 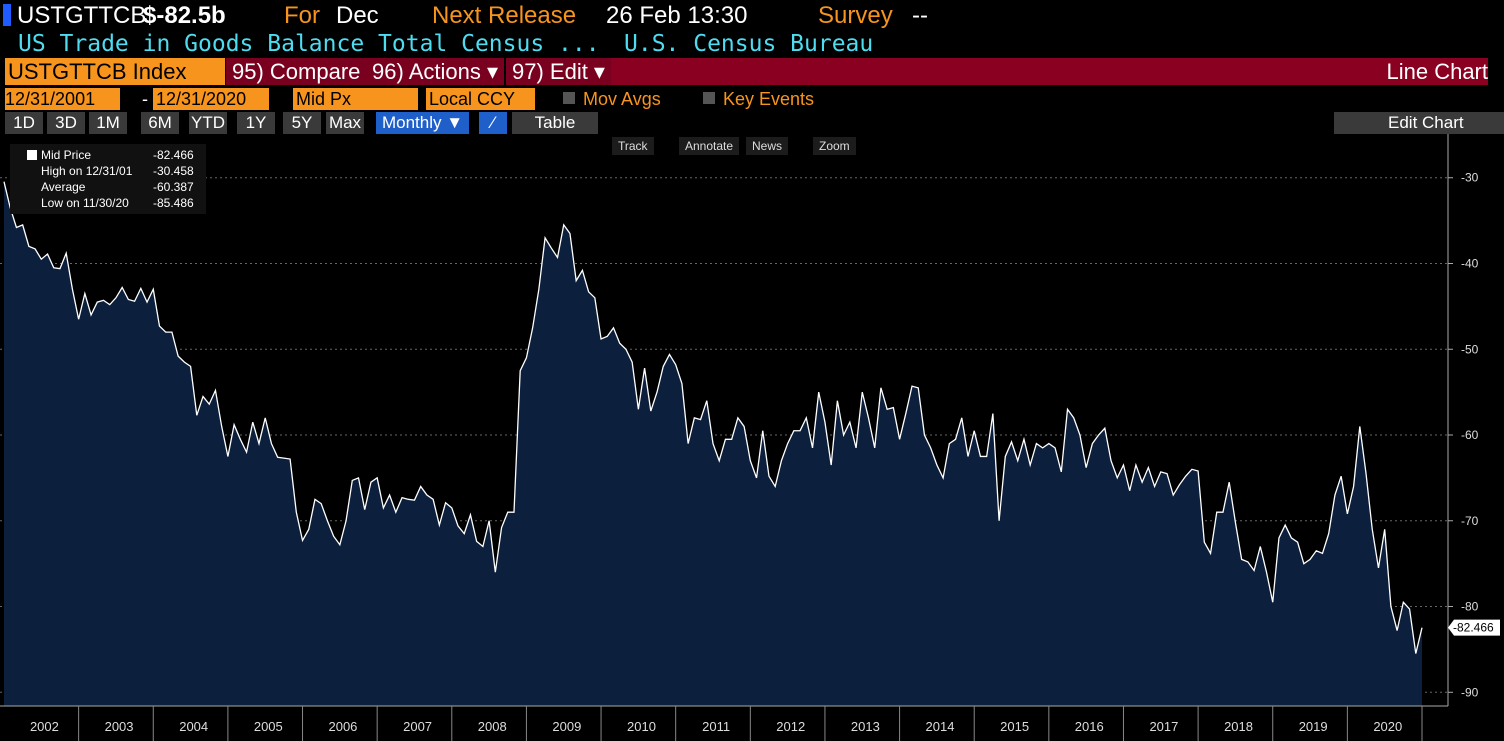 I want to click on edit-chart-bar, so click(x=1419, y=123).